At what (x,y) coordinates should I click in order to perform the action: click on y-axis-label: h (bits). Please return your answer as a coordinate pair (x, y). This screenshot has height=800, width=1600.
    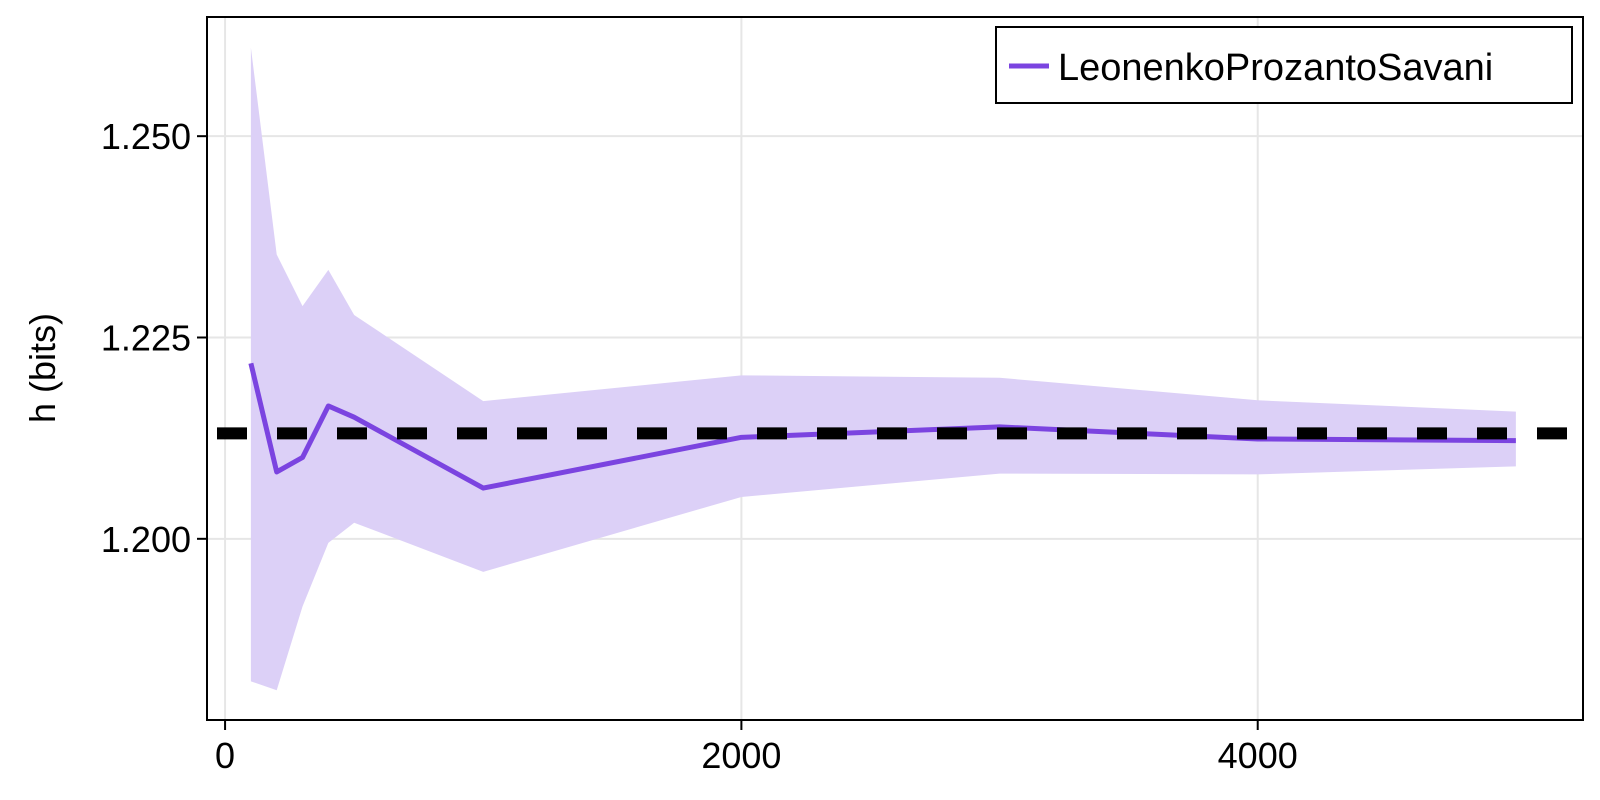
    Looking at the image, I should click on (42, 368).